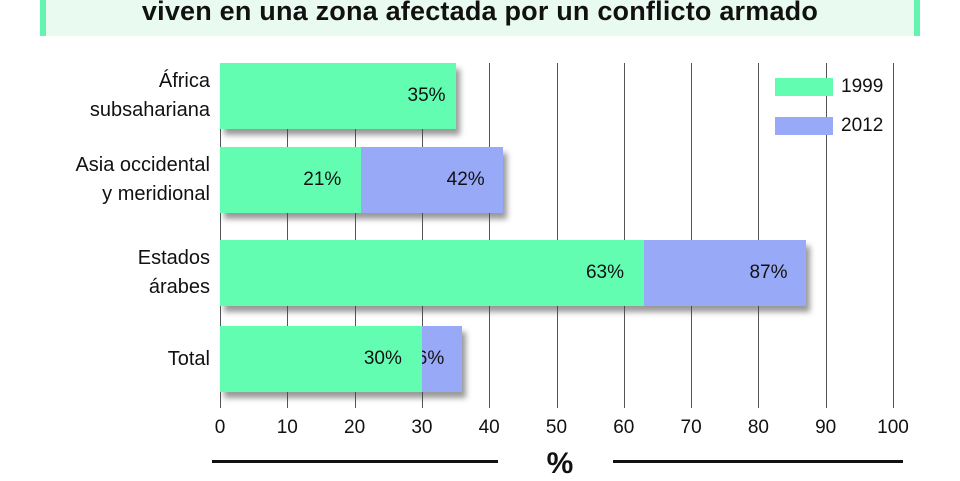 This screenshot has height=481, width=960. Describe the element at coordinates (862, 86) in the screenshot. I see `legend-label-1999: 1999` at that location.